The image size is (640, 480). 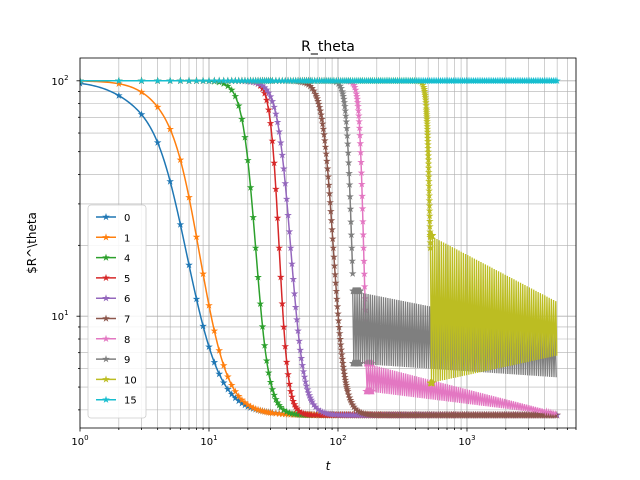 What do you see at coordinates (79, 441) in the screenshot?
I see `x-tick-label: 10⁰` at bounding box center [79, 441].